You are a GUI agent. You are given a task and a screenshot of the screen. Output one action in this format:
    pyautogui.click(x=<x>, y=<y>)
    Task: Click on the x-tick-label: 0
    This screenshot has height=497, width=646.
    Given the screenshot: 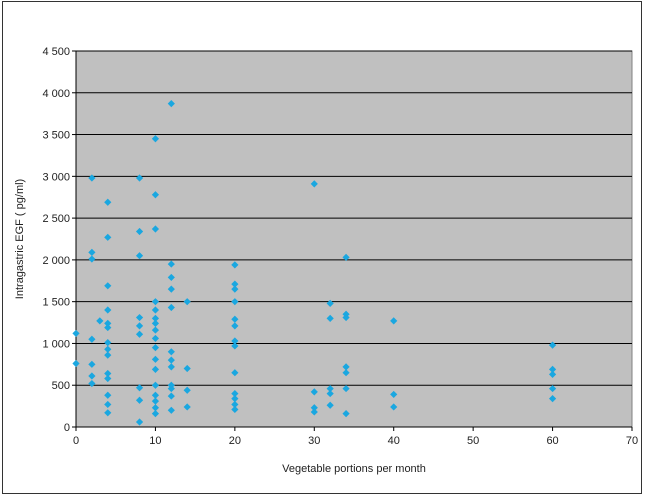 What is the action you would take?
    pyautogui.click(x=76, y=441)
    